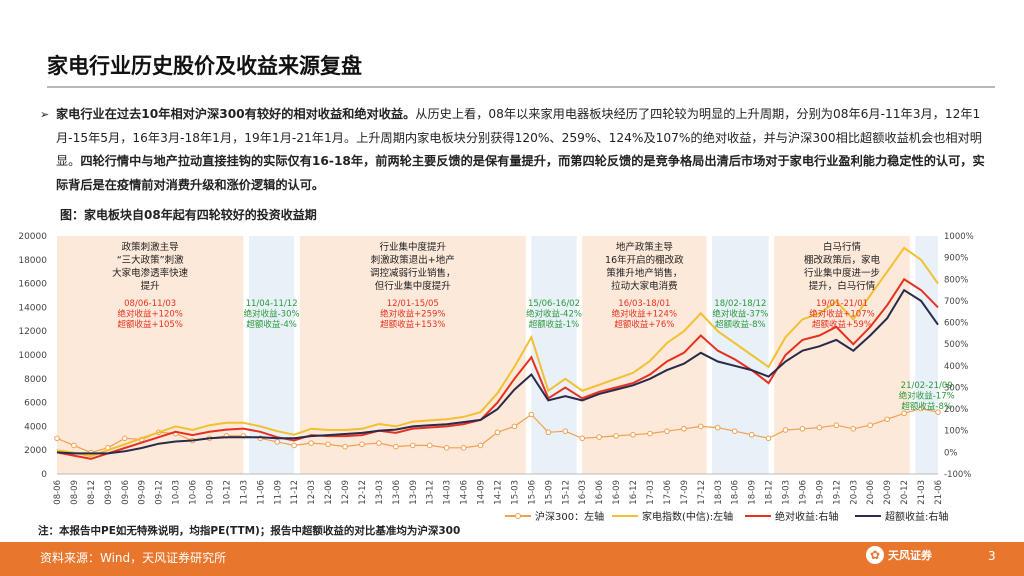 The image size is (1024, 576). What do you see at coordinates (854, 492) in the screenshot?
I see `x-axis-tick: 20-03` at bounding box center [854, 492].